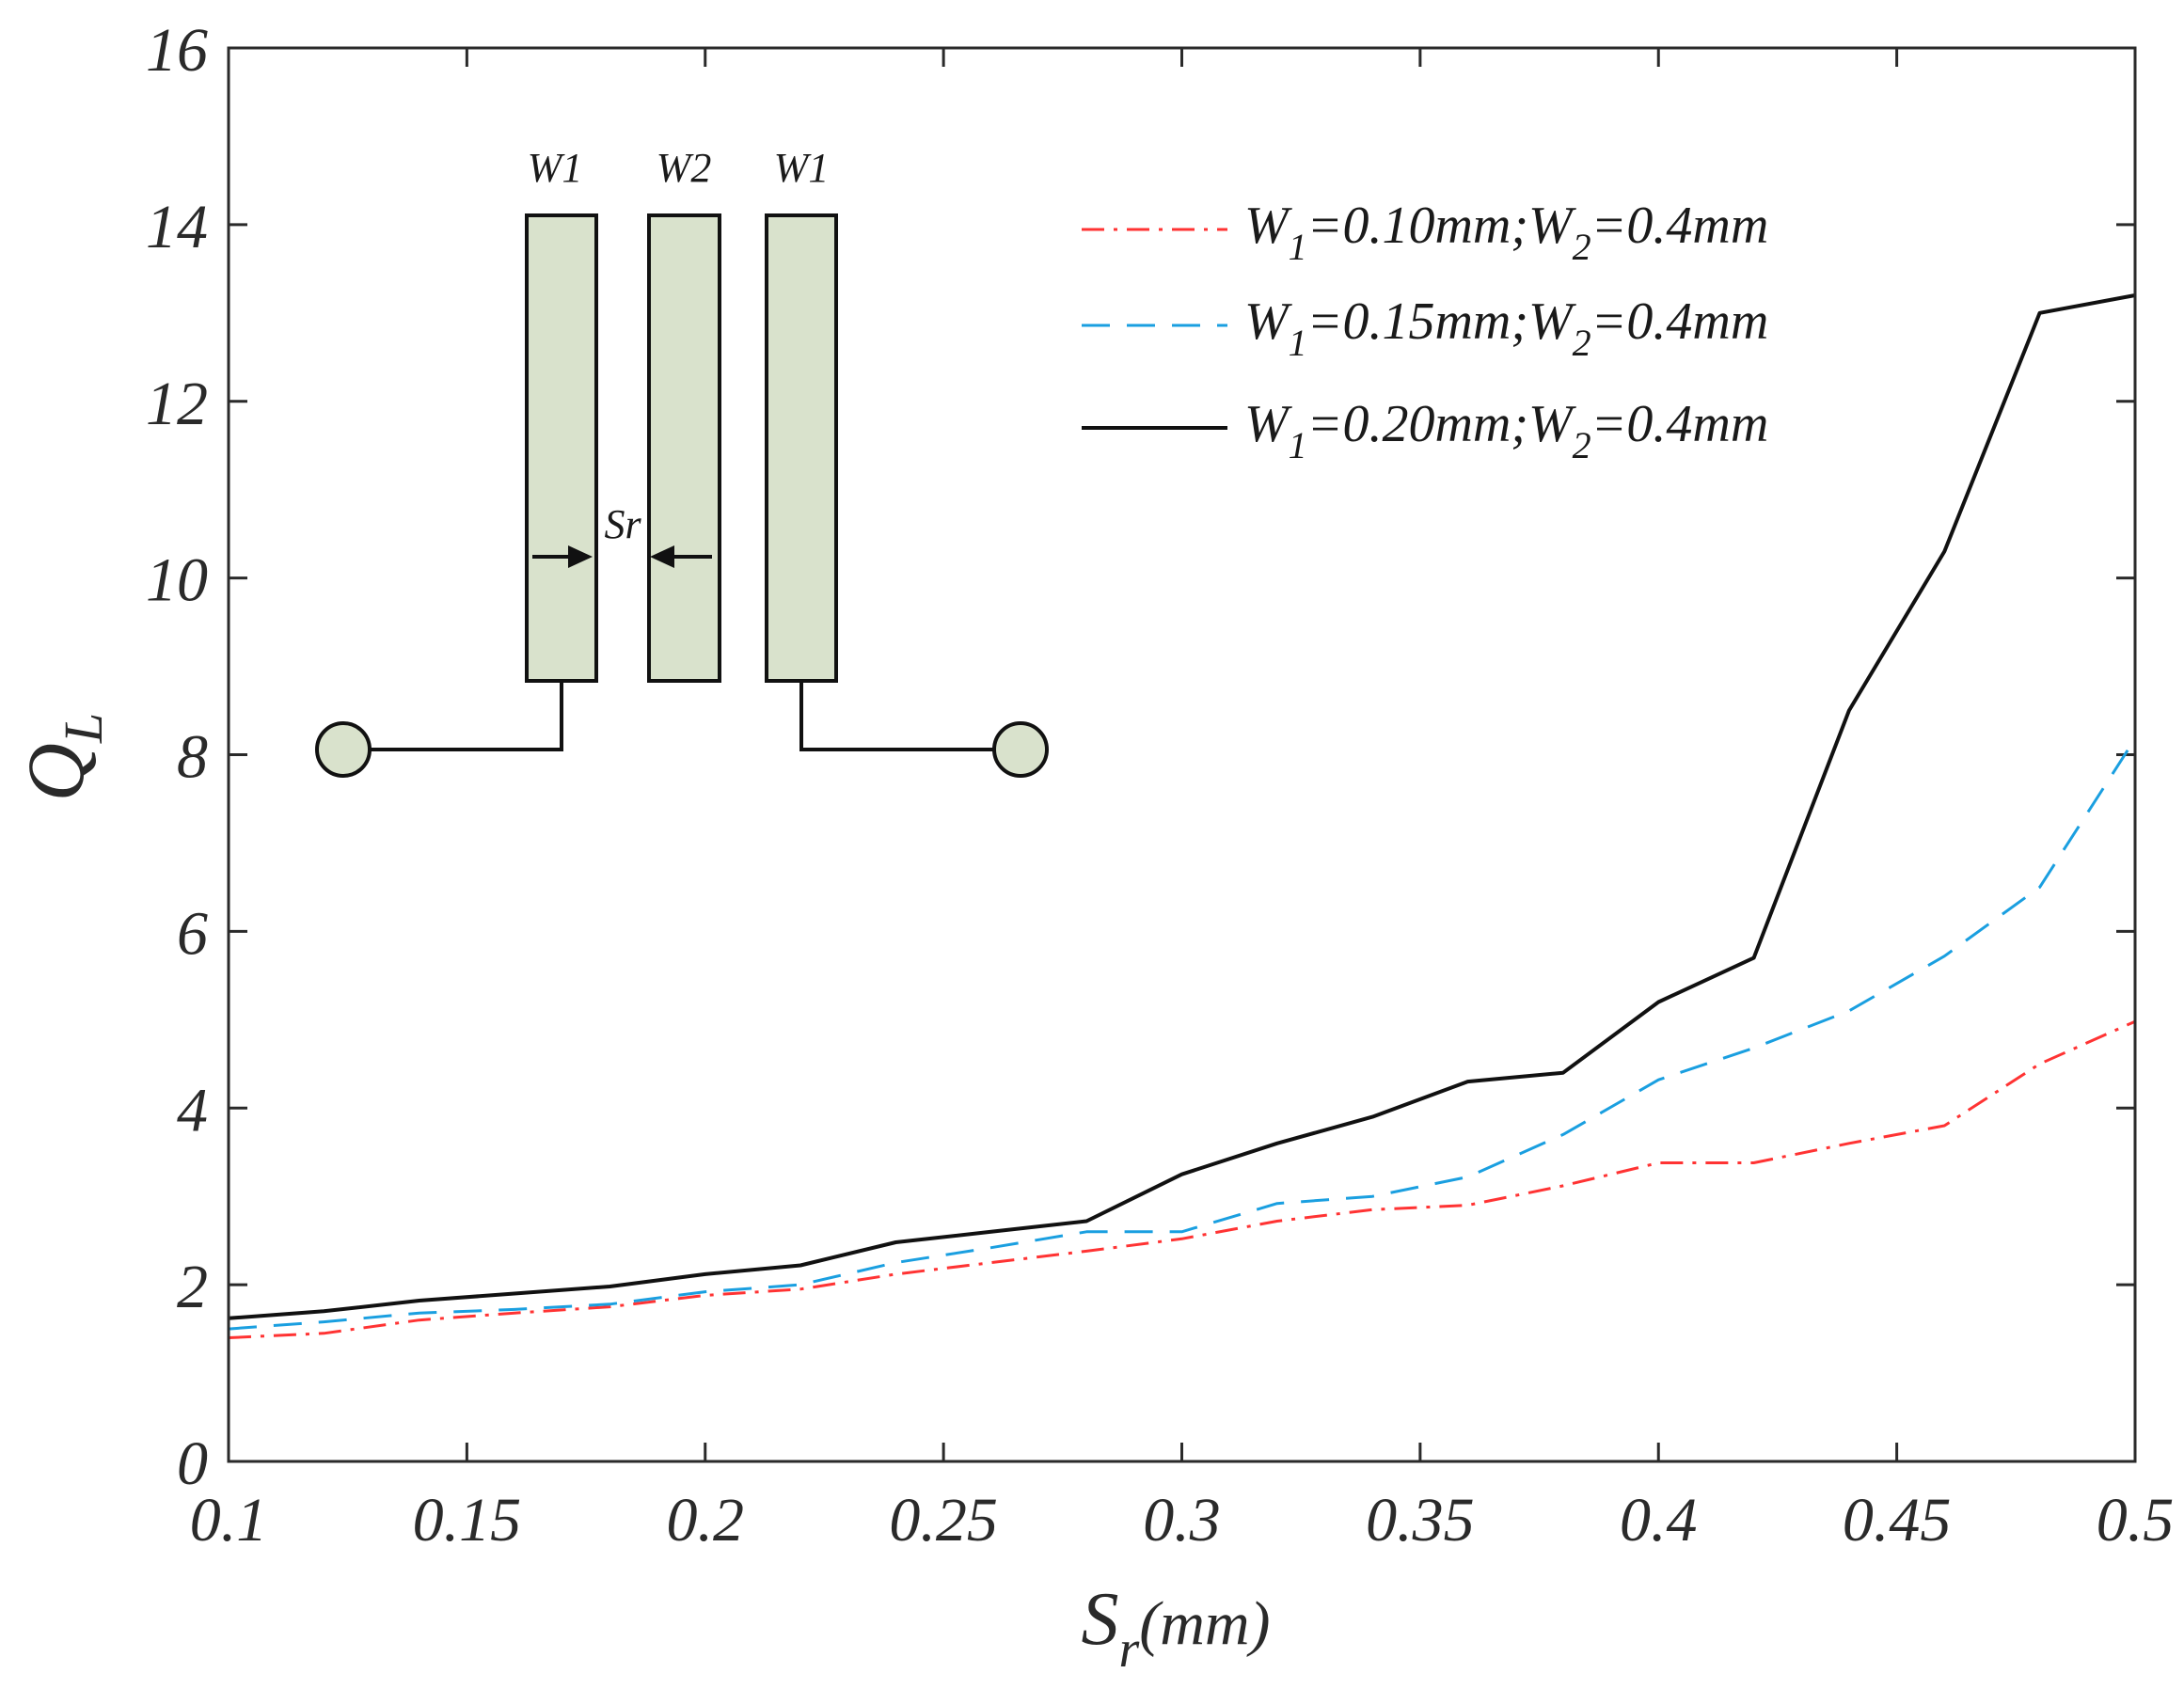  I want to click on x-tick-label: 0.4, so click(1659, 1520).